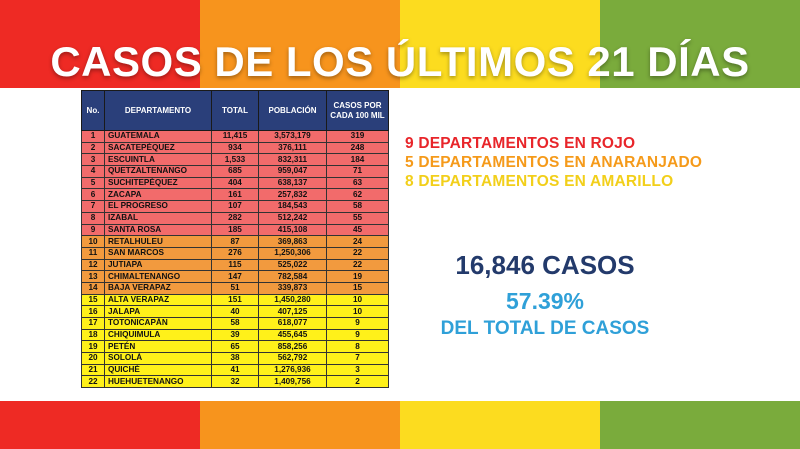  Describe the element at coordinates (158, 230) in the screenshot. I see `cell-departamento: SANTA ROSA` at that location.